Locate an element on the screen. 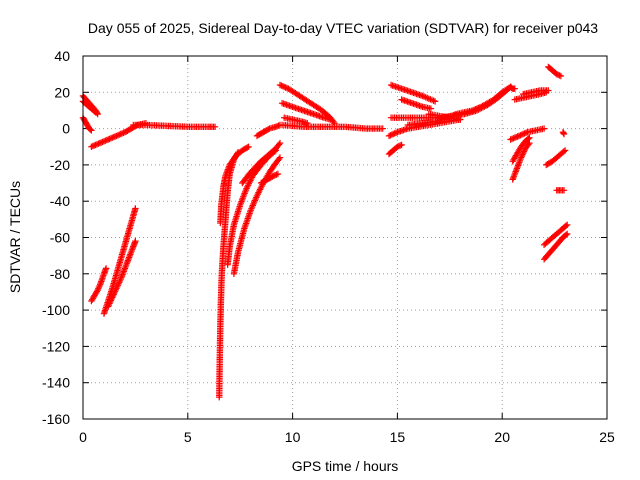 The height and width of the screenshot is (480, 640). series-arc-z is located at coordinates (444, 116).